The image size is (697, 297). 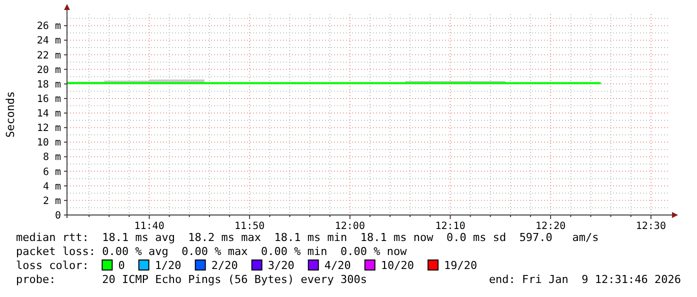 I want to click on x-tick-label: 12:10, so click(x=450, y=226).